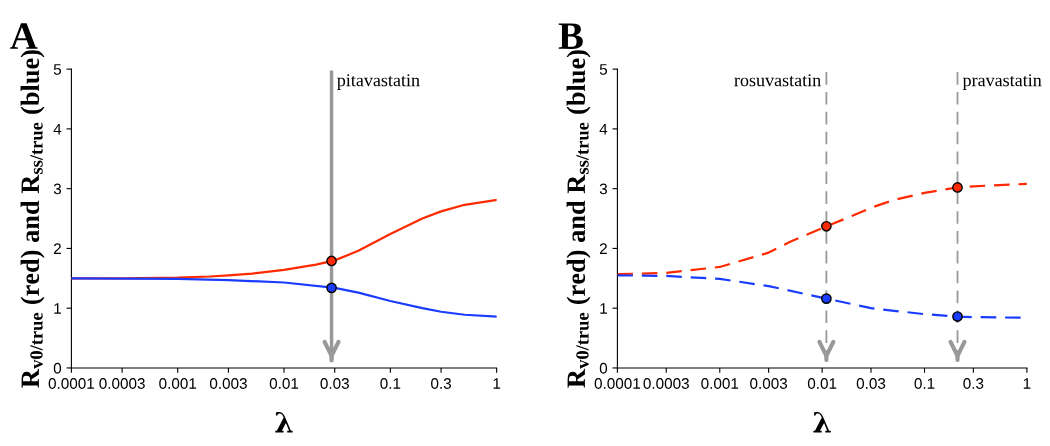  I want to click on ref-line-label: rosuvastatin, so click(777, 80).